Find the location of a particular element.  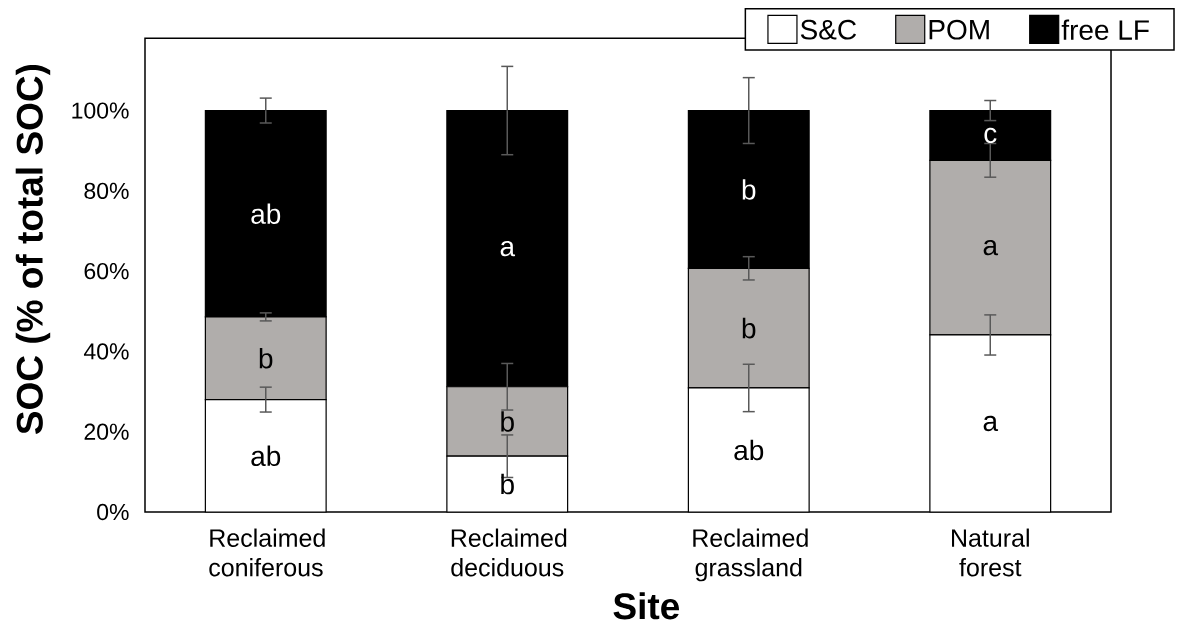

x-tick-label: Reclaimed coniferous is located at coordinates (267, 552).